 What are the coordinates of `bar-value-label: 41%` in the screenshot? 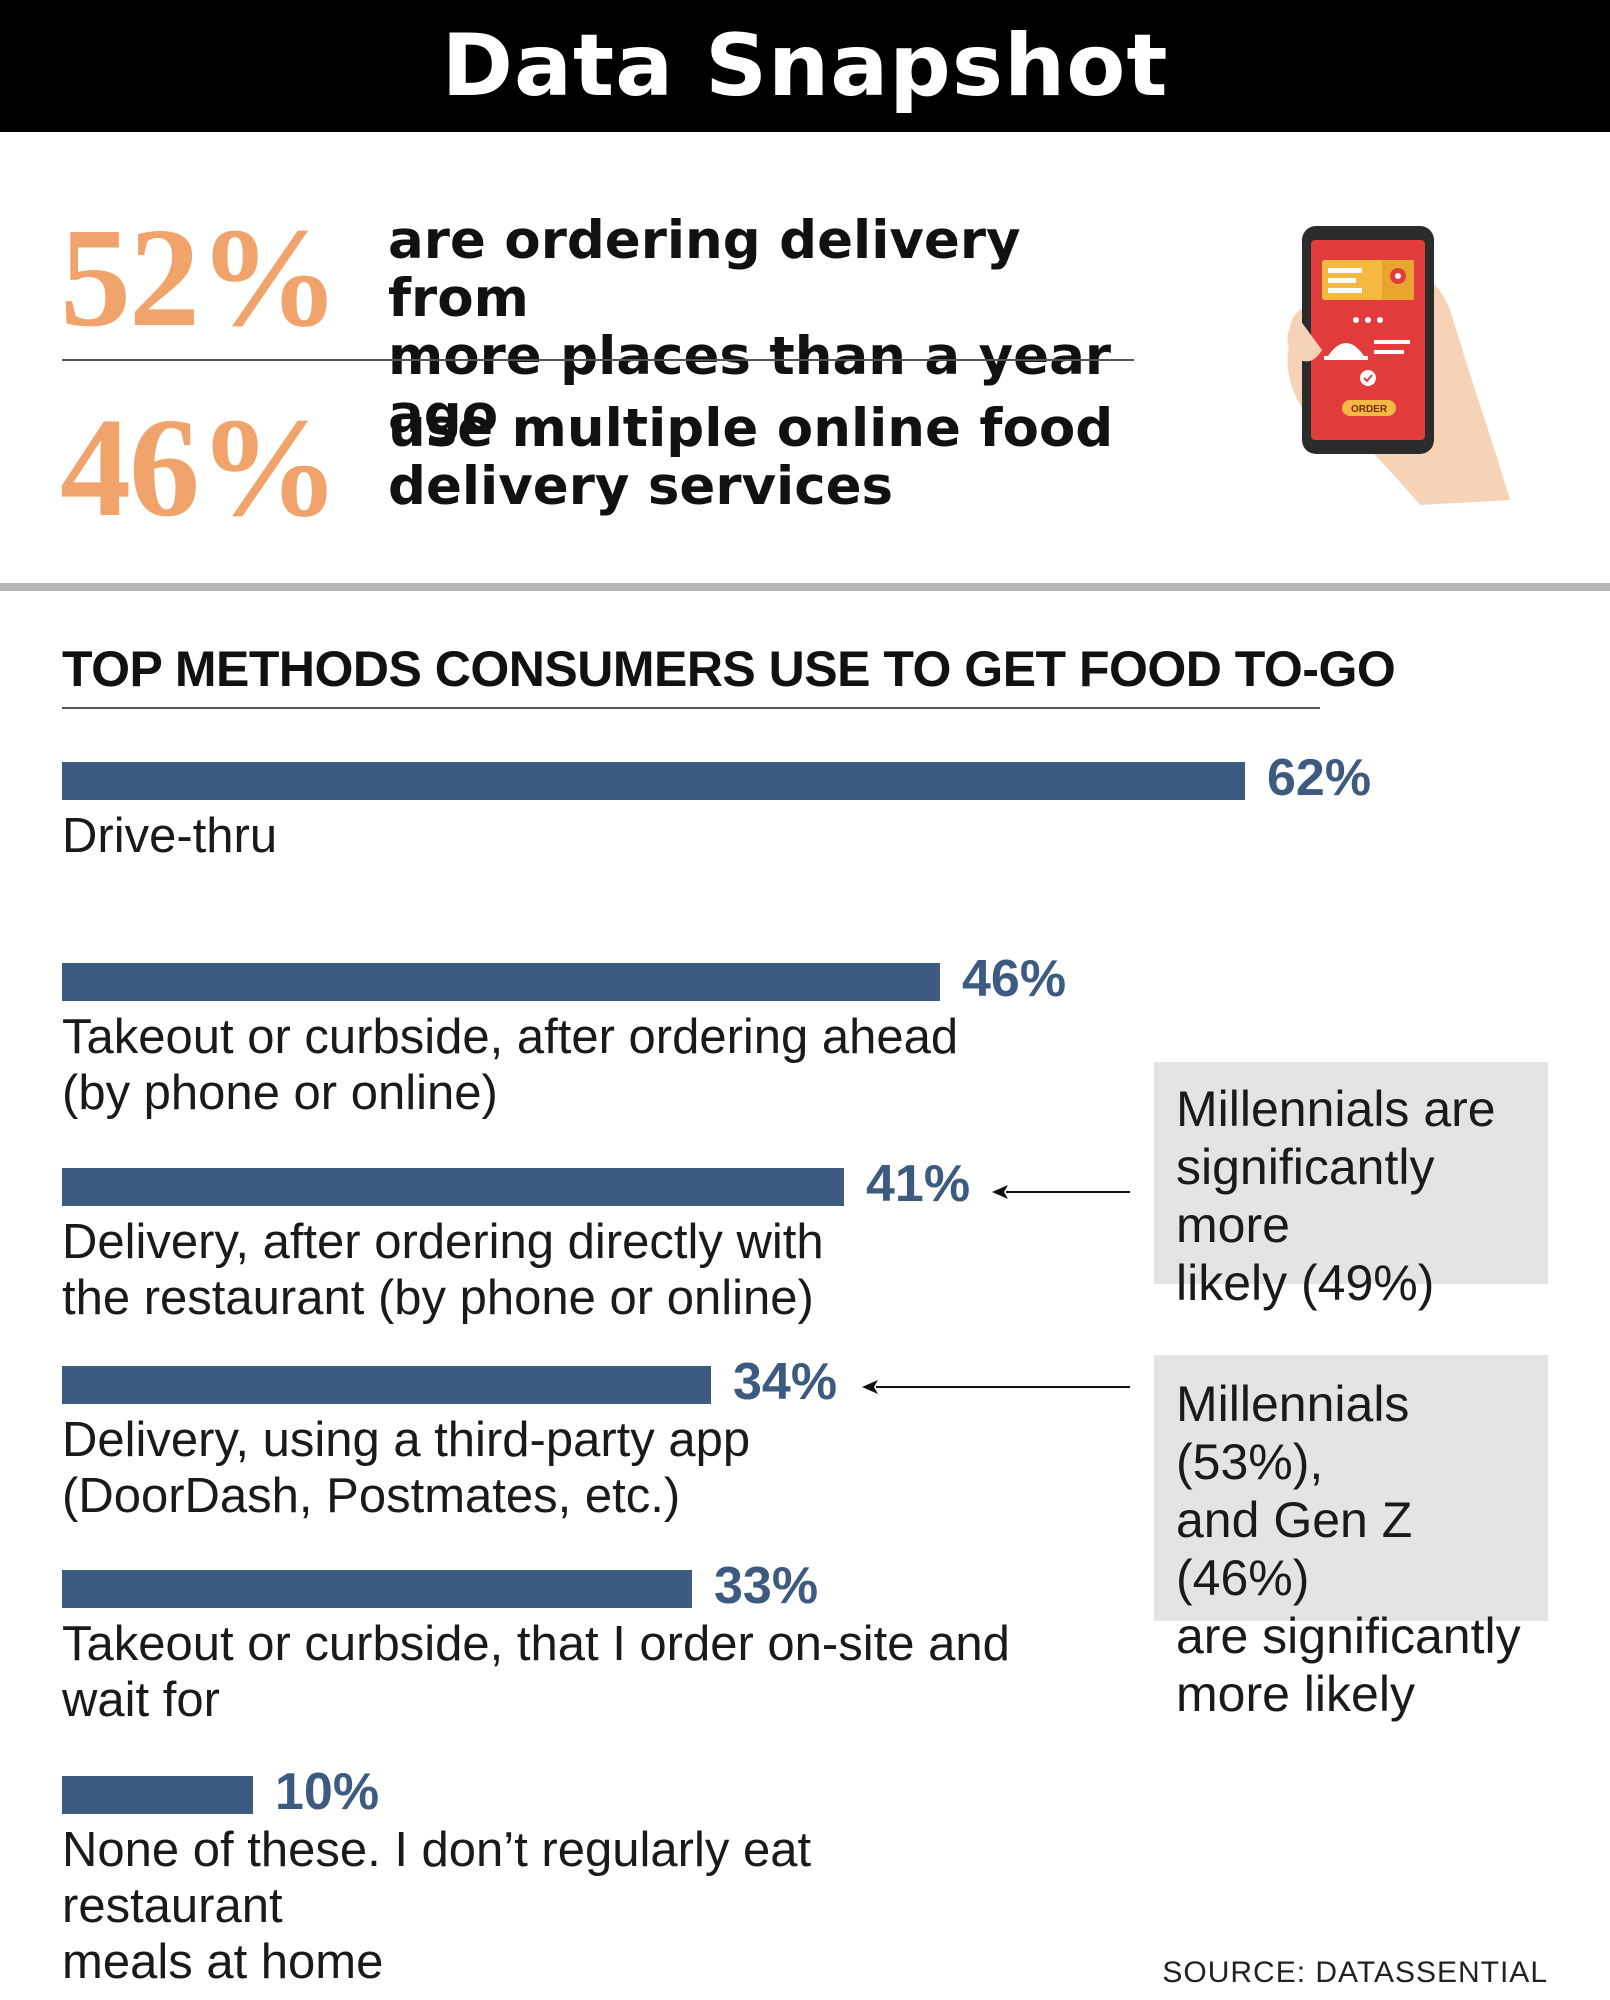 It's located at (918, 1184).